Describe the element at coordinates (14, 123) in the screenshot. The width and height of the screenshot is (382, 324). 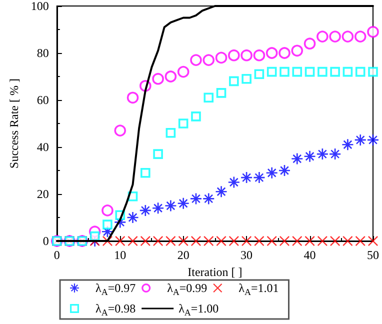
I see `y-axis-title: Success Rate [ % ]` at that location.